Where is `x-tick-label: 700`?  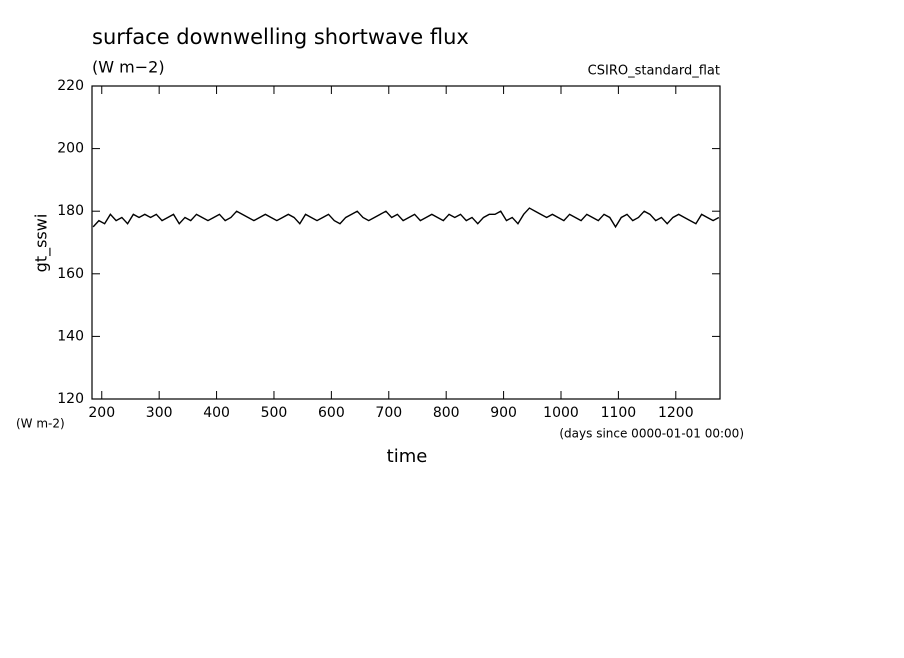 x-tick-label: 700 is located at coordinates (388, 413).